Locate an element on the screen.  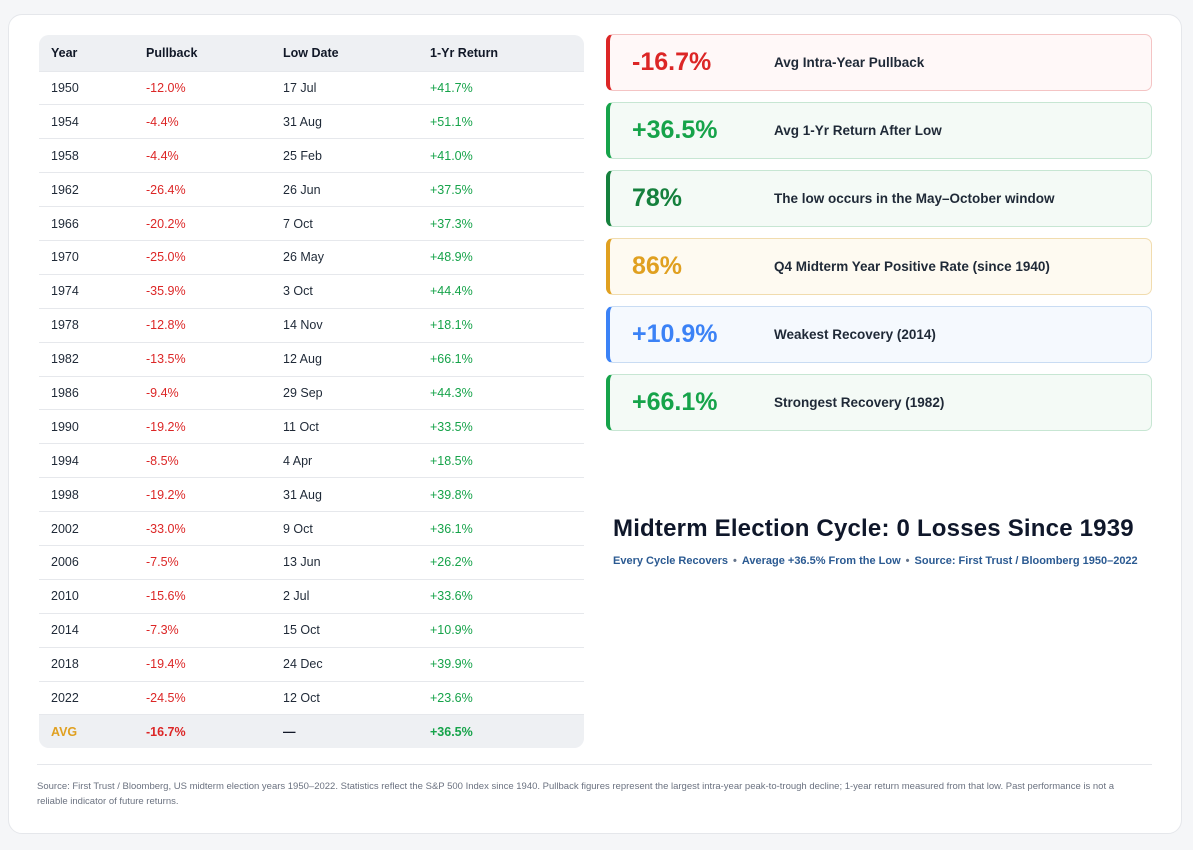
cell-pullback: -9.4% is located at coordinates (202, 392).